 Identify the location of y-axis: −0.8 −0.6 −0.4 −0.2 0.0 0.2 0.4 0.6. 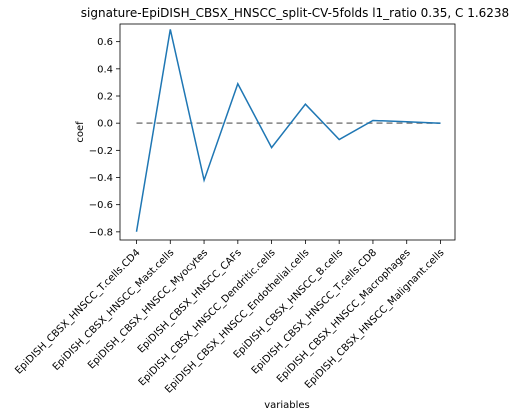
(104, 137).